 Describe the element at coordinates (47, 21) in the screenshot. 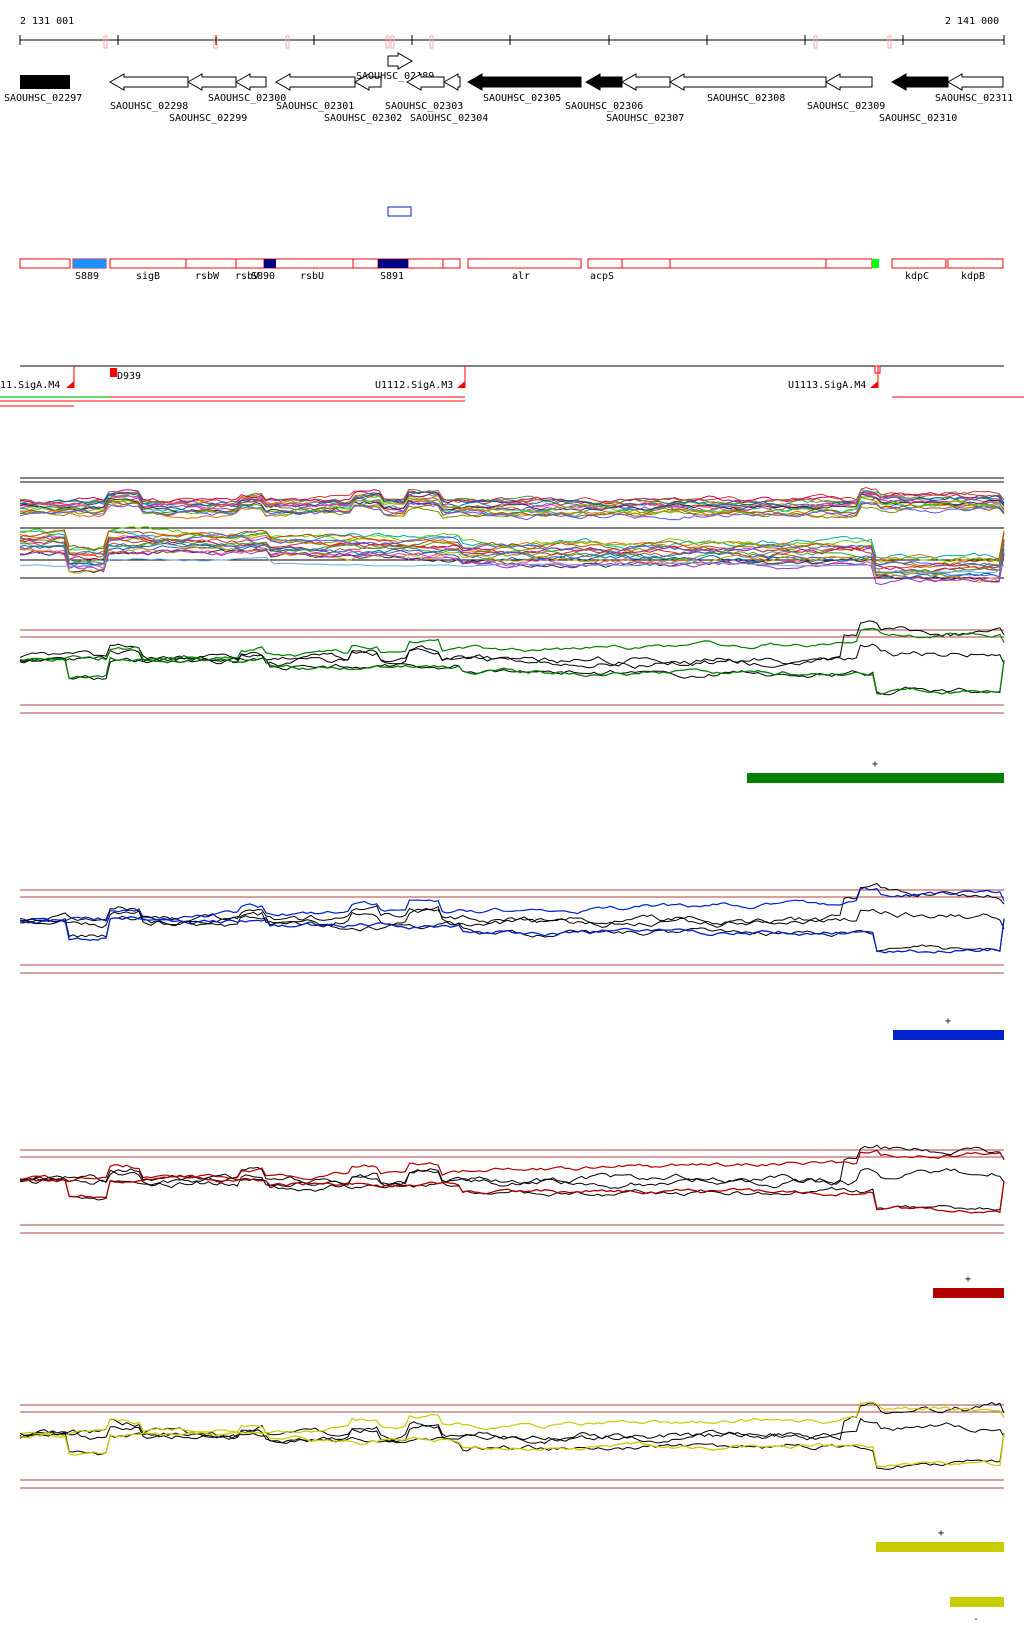

I see `coord-start: 2 131 001` at that location.